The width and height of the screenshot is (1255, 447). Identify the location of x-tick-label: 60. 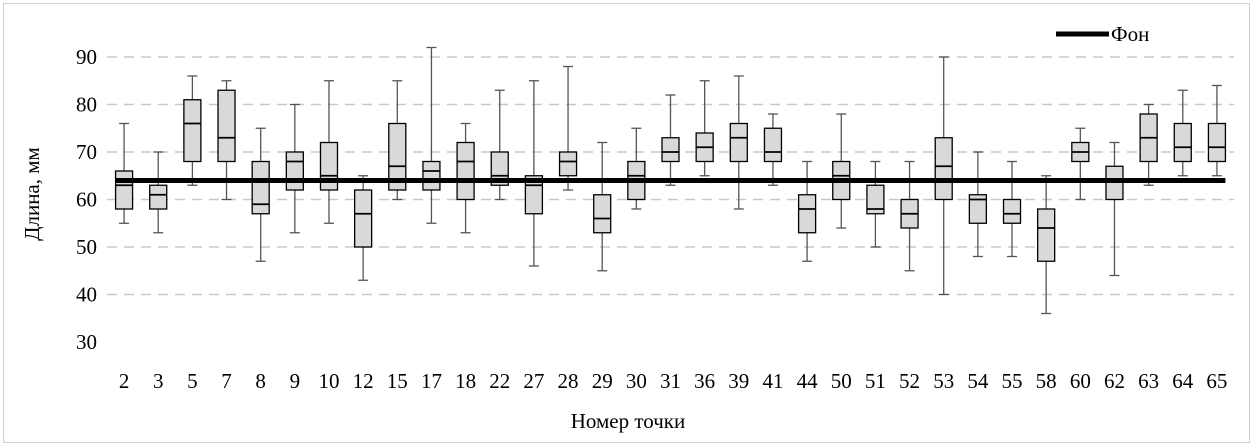
(1080, 381).